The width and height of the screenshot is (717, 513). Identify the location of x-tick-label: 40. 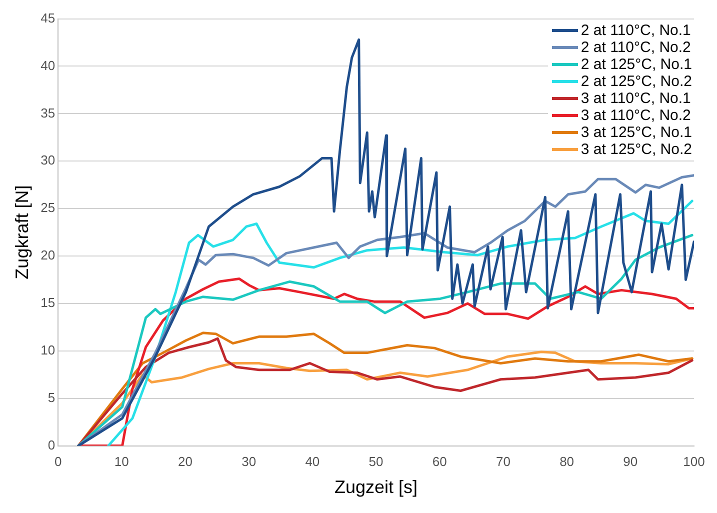
(312, 462).